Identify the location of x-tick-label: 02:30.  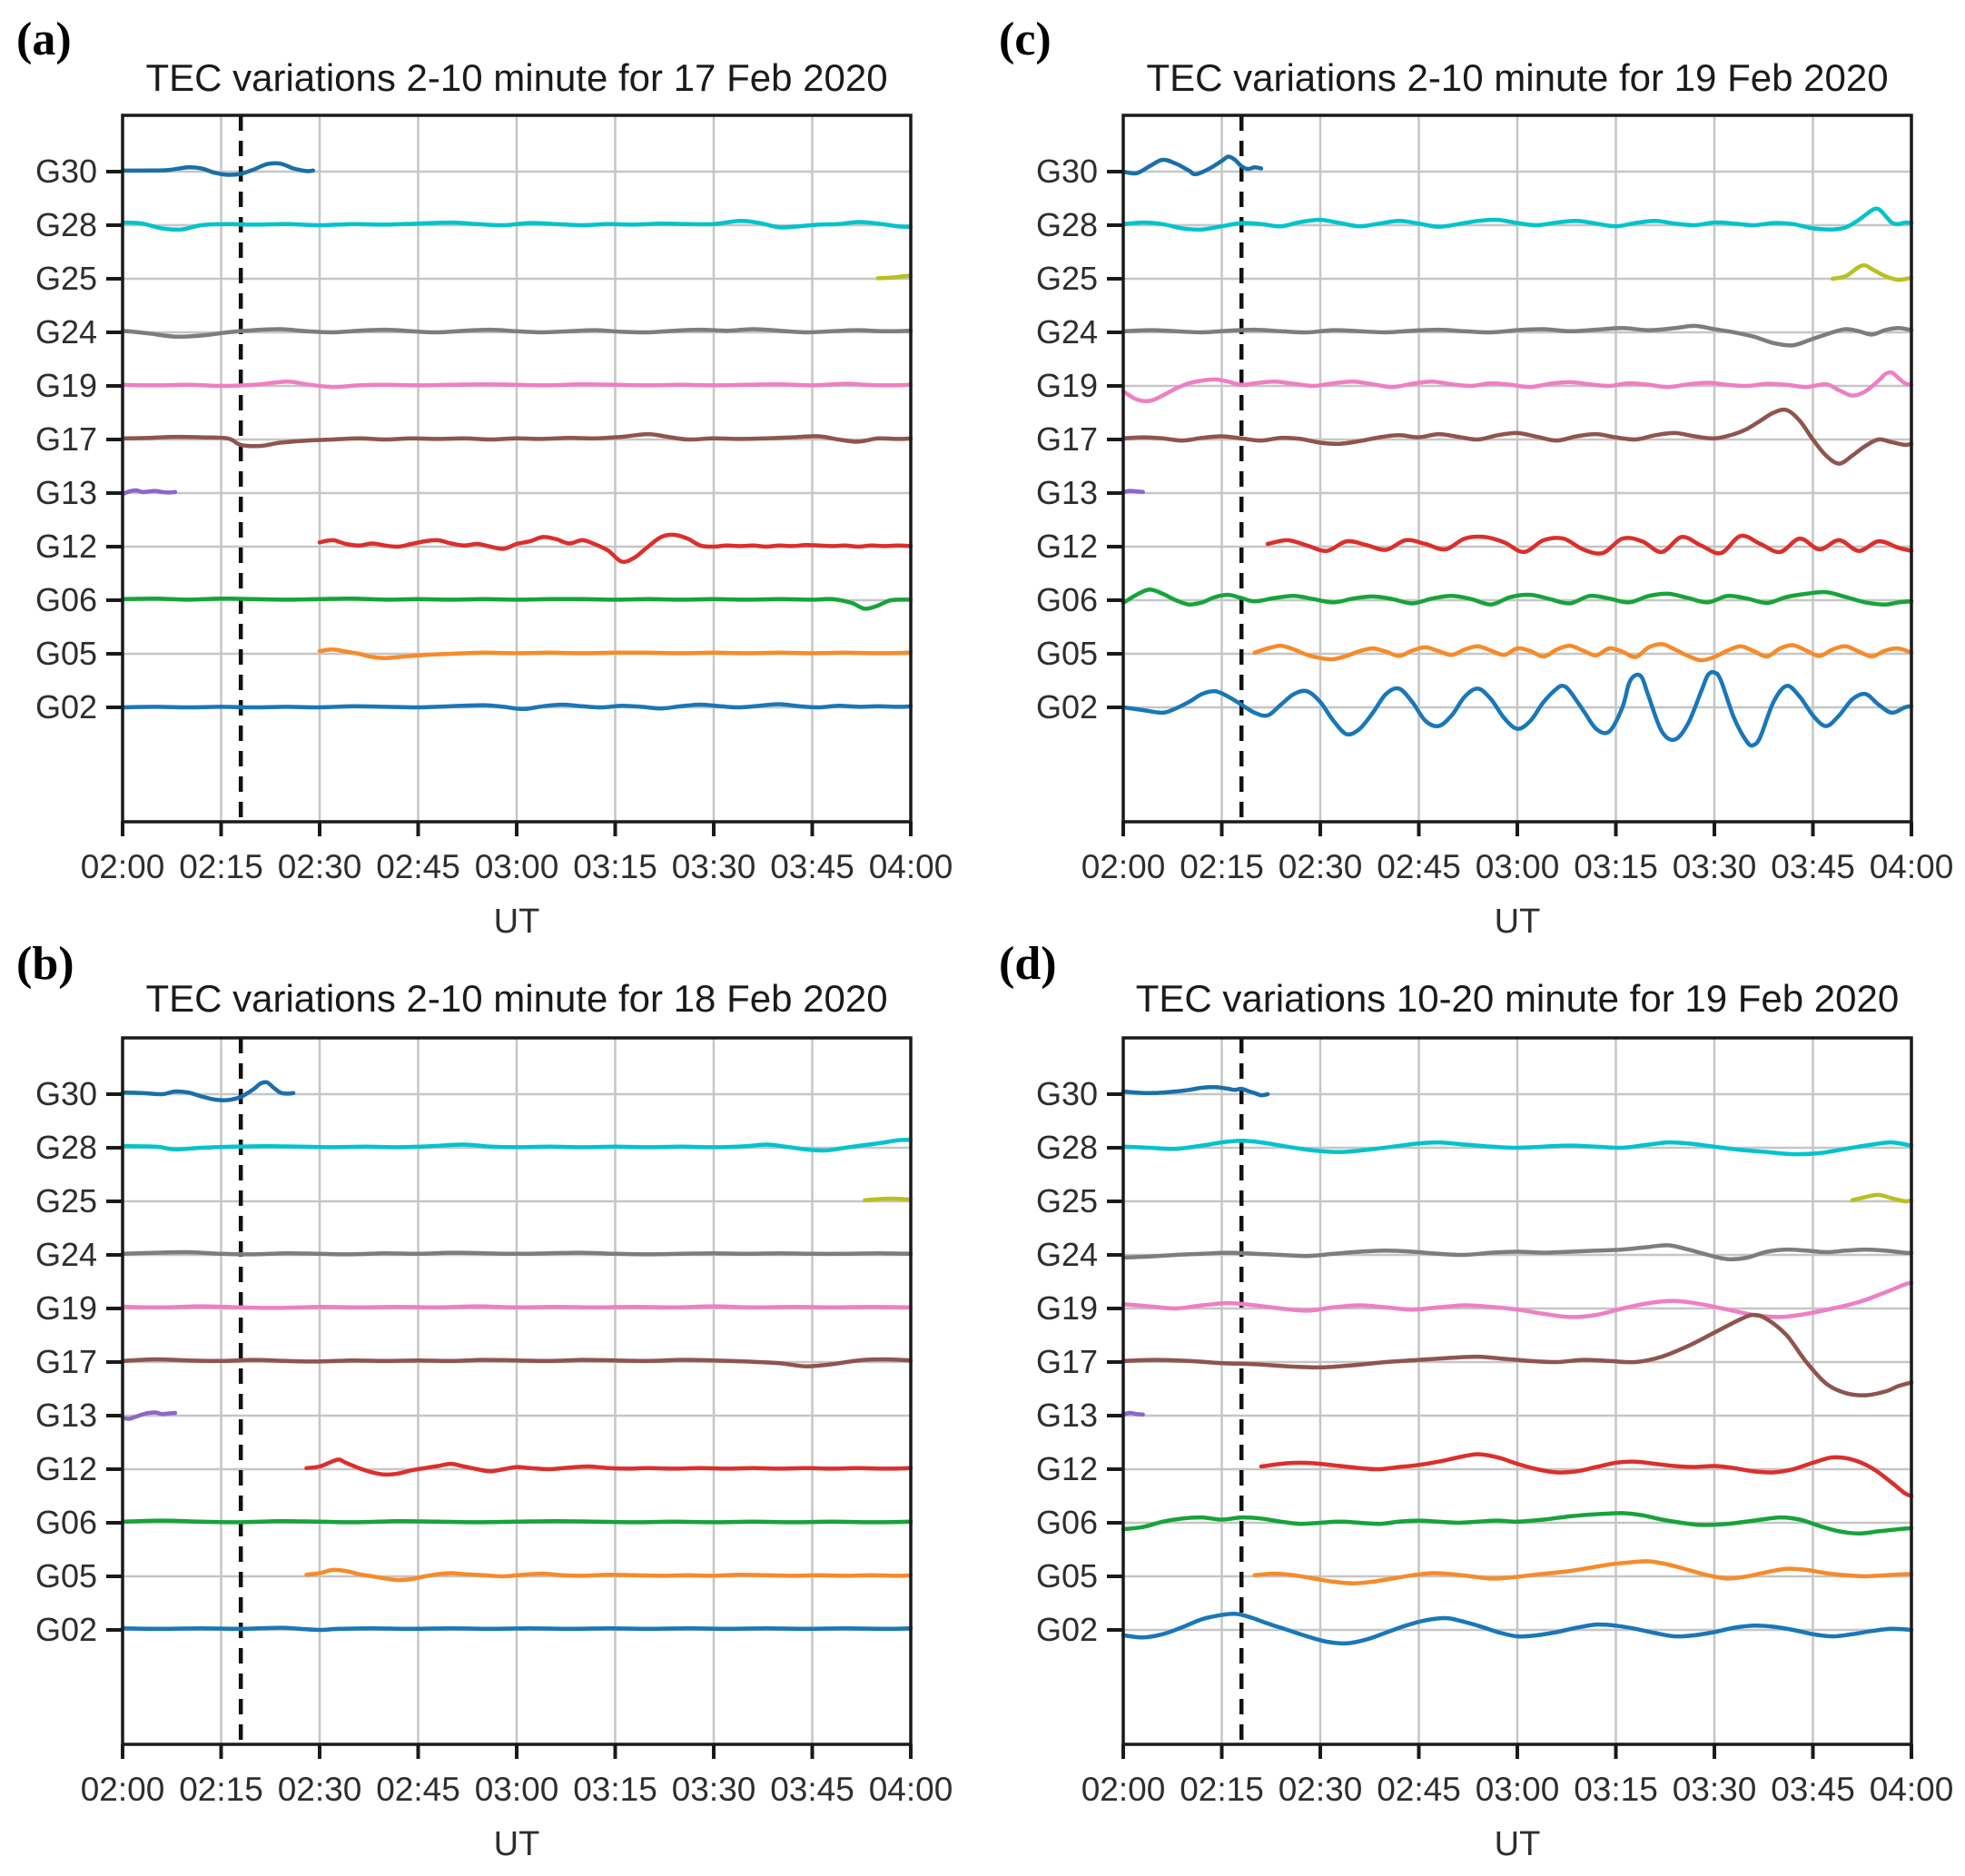
(1321, 1790).